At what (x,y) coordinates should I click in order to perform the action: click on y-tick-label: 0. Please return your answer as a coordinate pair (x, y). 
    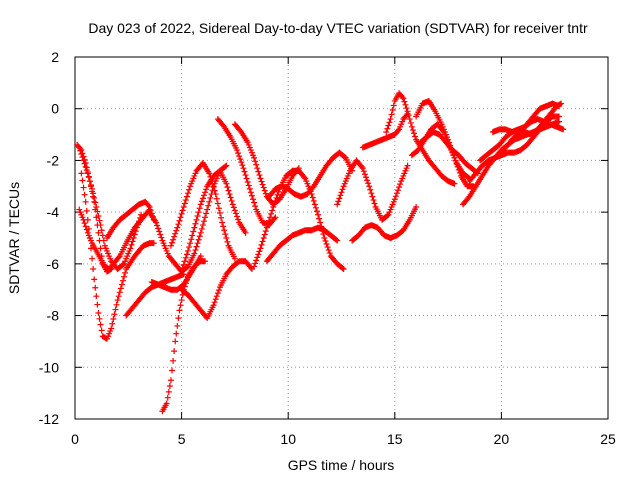
    Looking at the image, I should click on (55, 109).